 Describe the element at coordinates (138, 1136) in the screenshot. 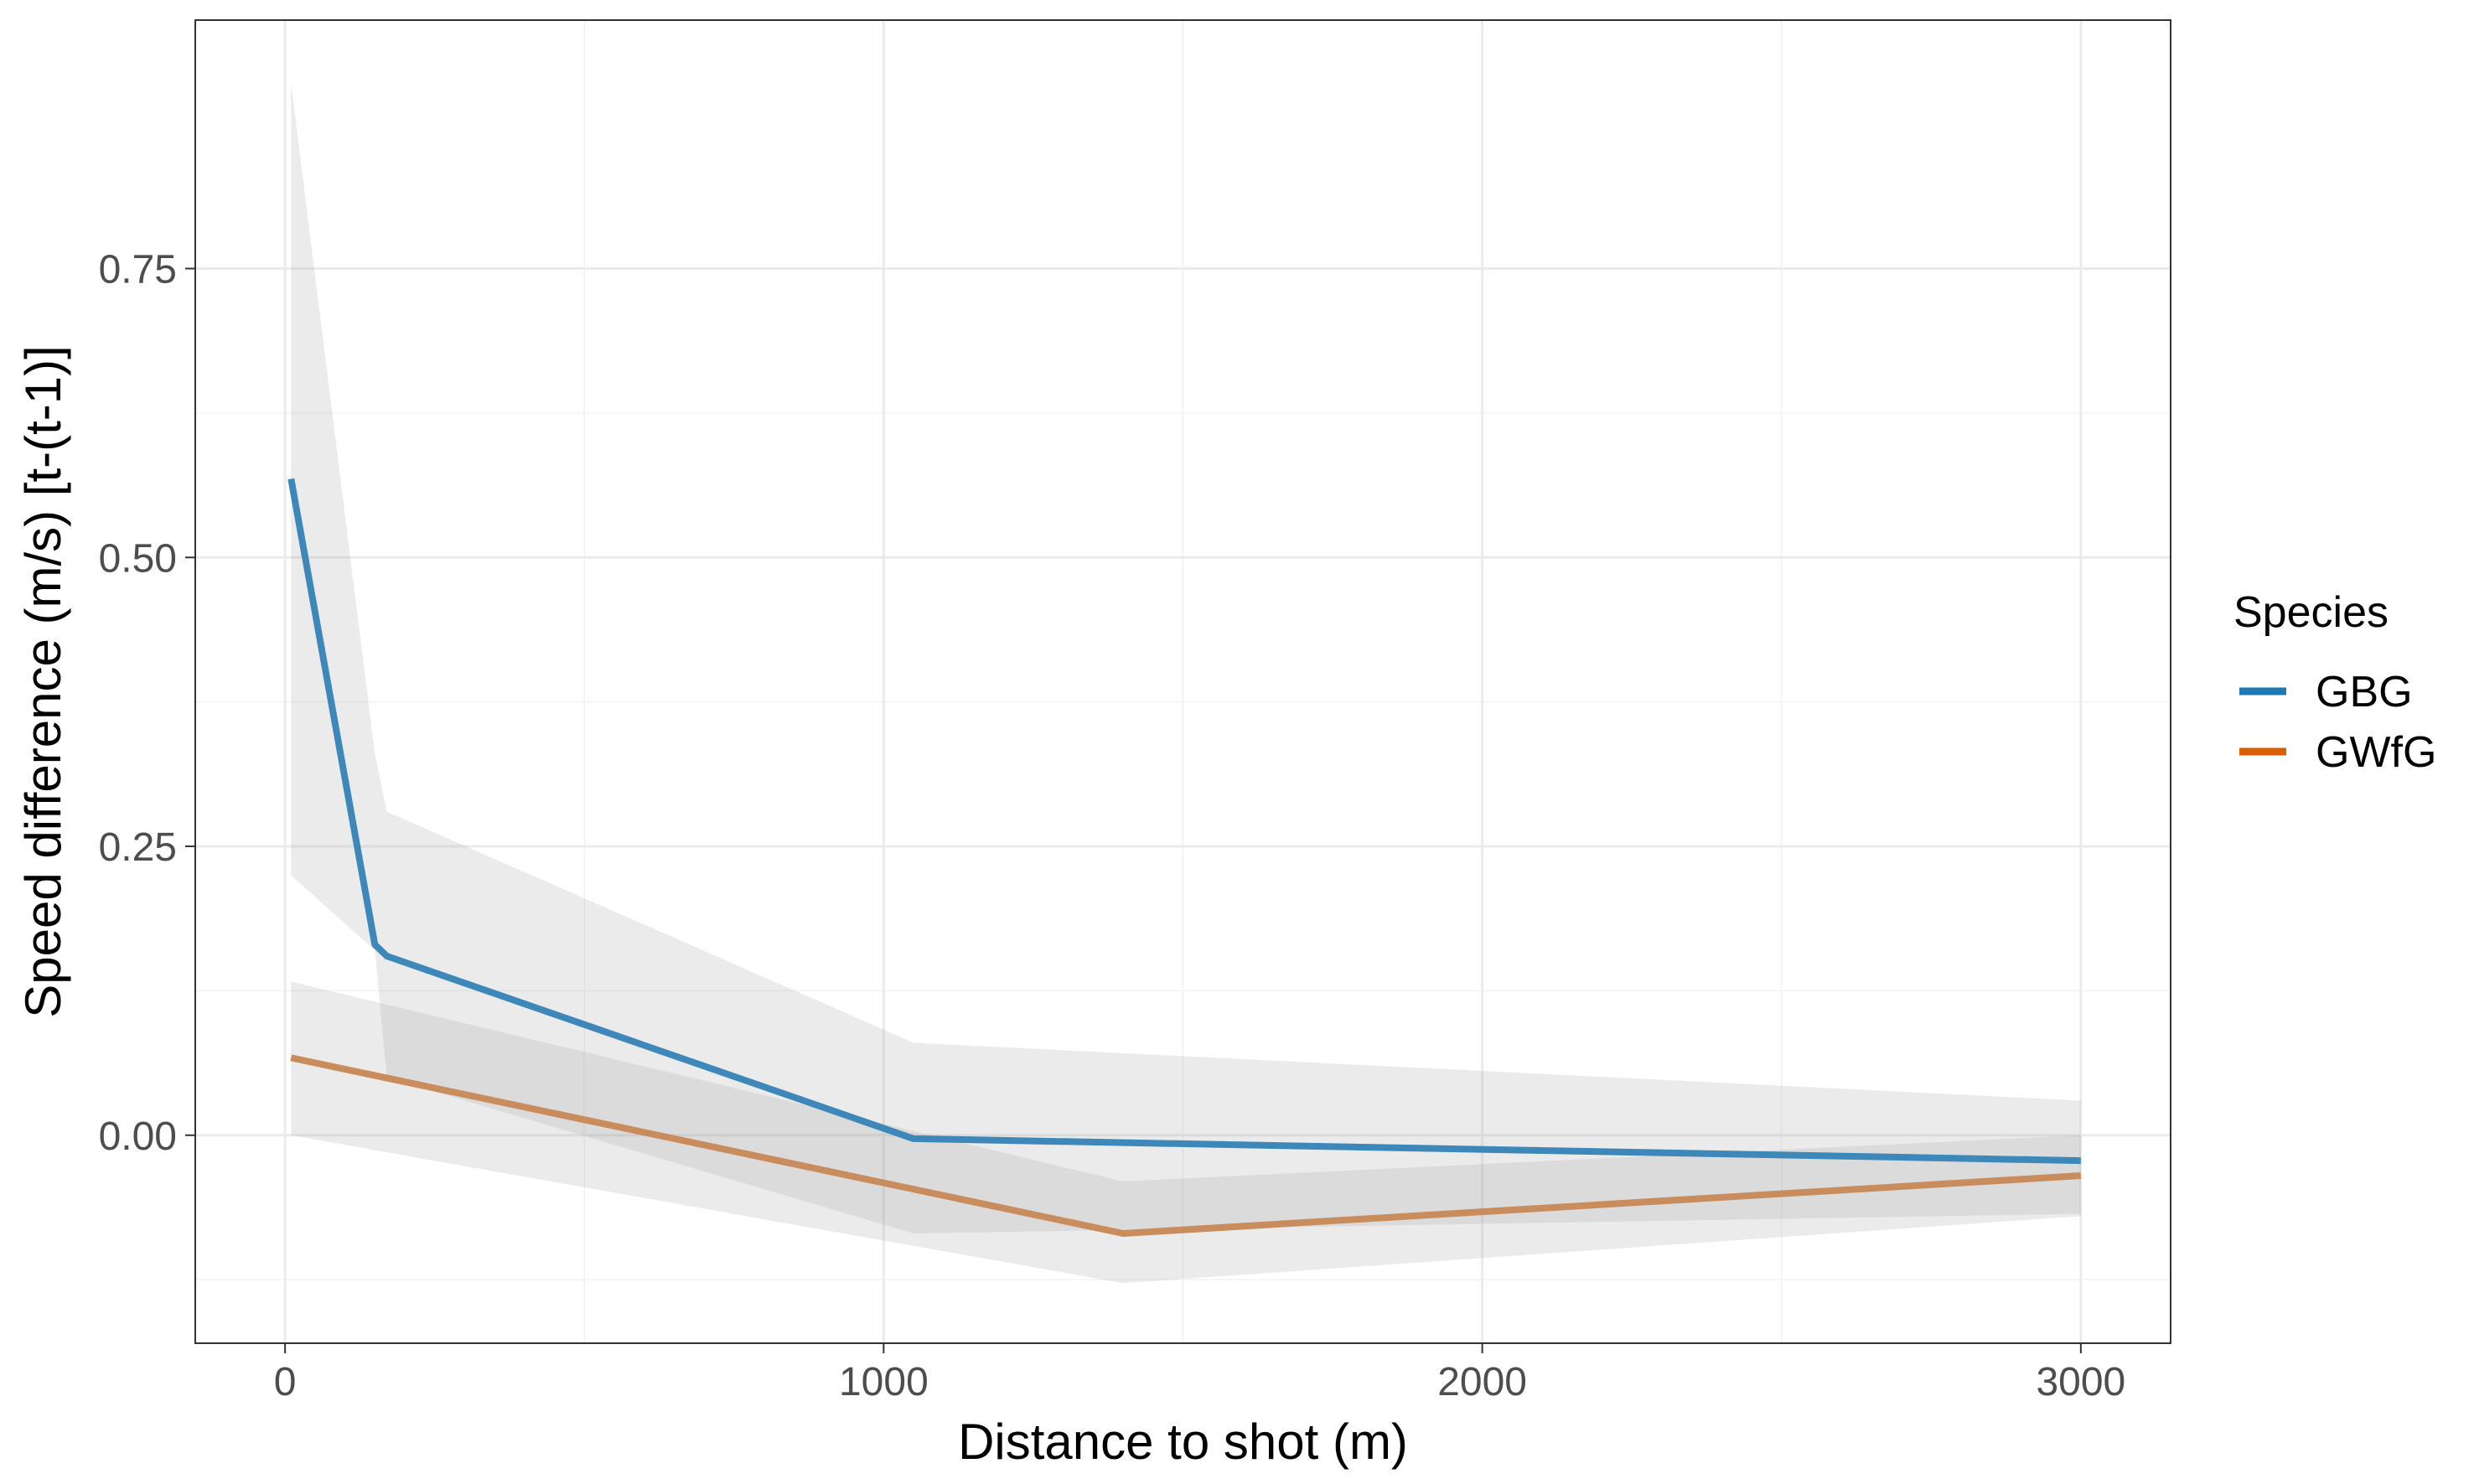

I see `y-tick-label-0: 0.00` at that location.